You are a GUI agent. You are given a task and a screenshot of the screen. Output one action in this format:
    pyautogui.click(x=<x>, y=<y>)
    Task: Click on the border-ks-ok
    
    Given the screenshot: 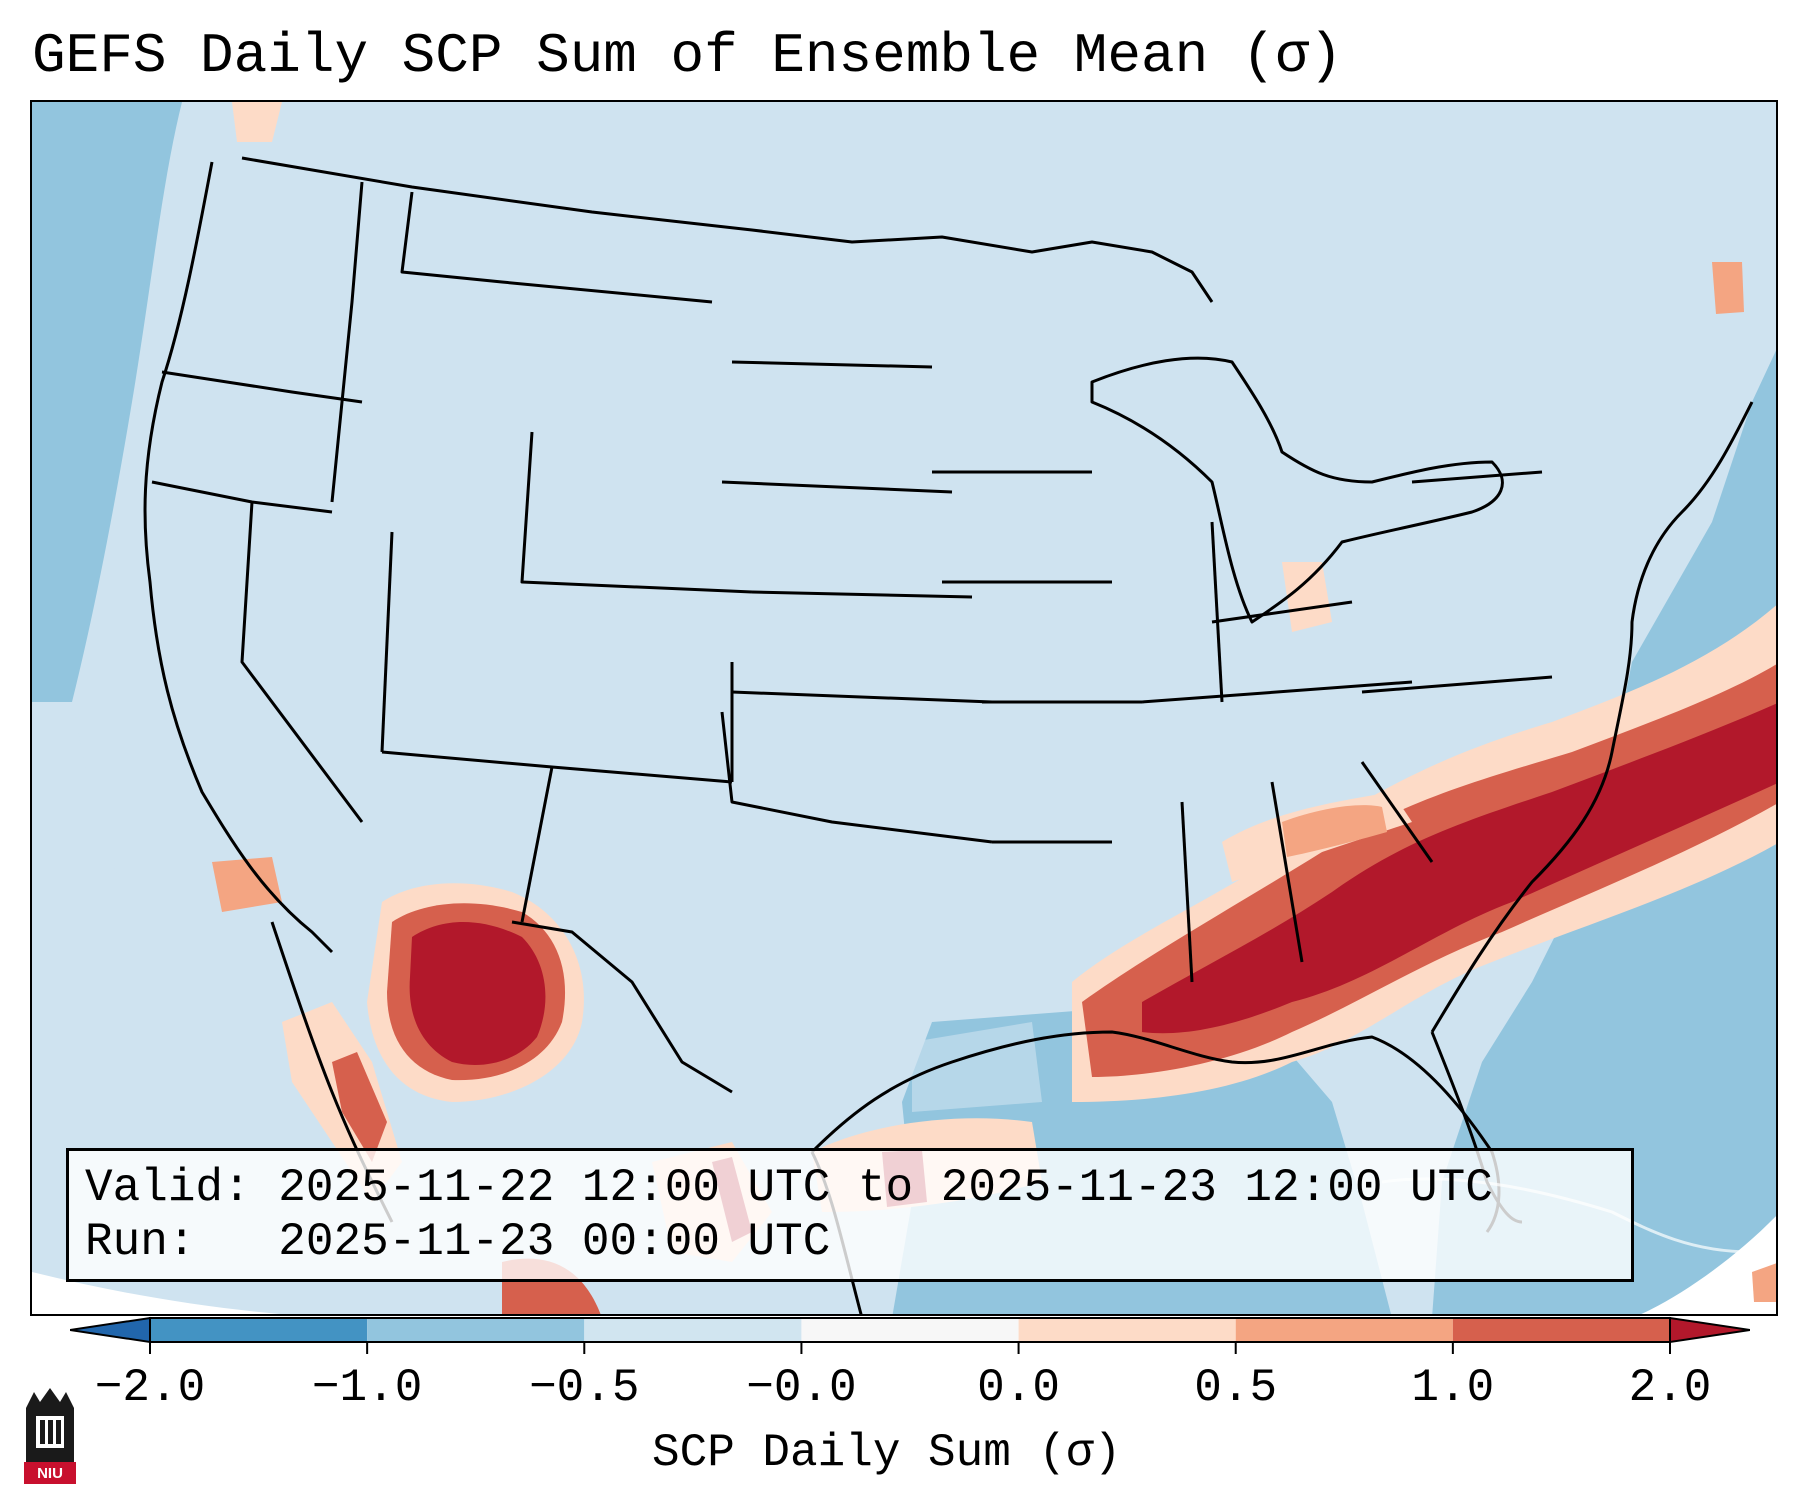 What is the action you would take?
    pyautogui.click(x=862, y=697)
    